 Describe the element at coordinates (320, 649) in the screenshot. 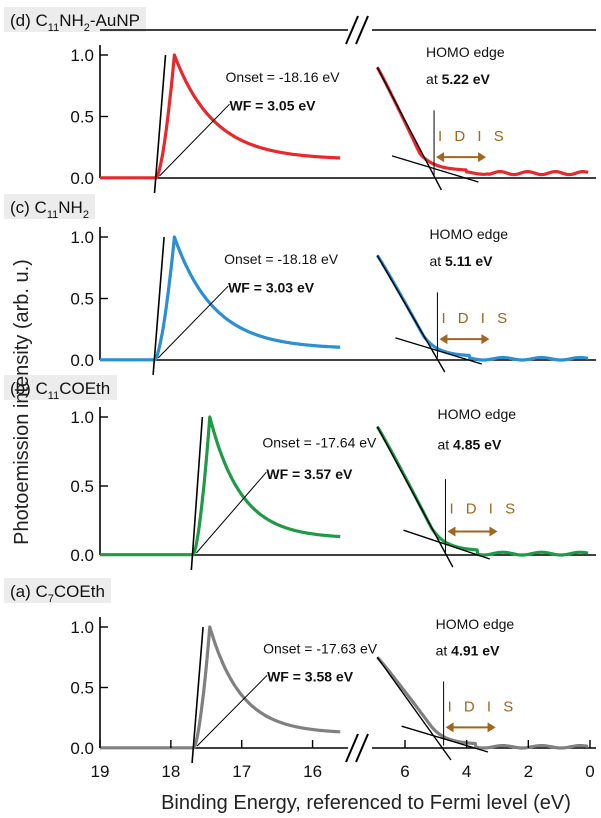

I see `onset-label: Onset = -17.63 eV` at that location.